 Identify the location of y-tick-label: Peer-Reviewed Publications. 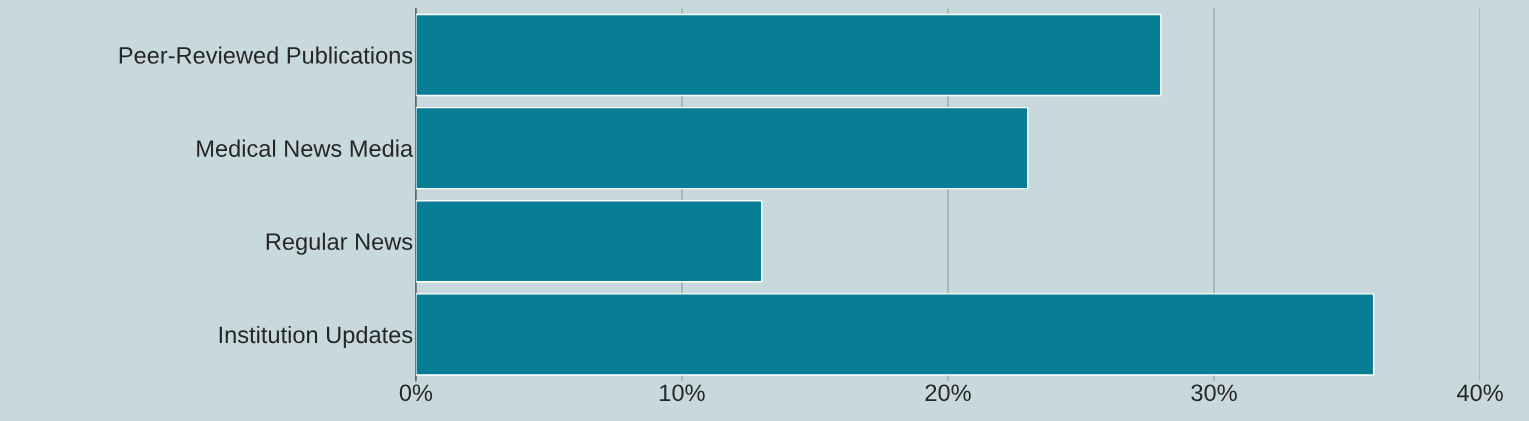
(266, 55).